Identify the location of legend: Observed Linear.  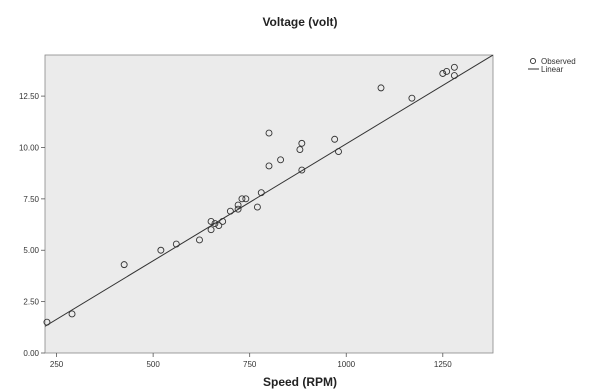
(552, 65).